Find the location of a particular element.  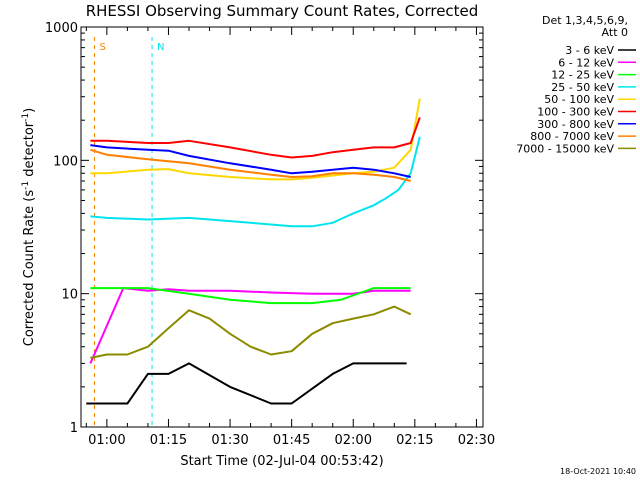

timestamp: 18-Oct-2021 10:40 is located at coordinates (598, 471).